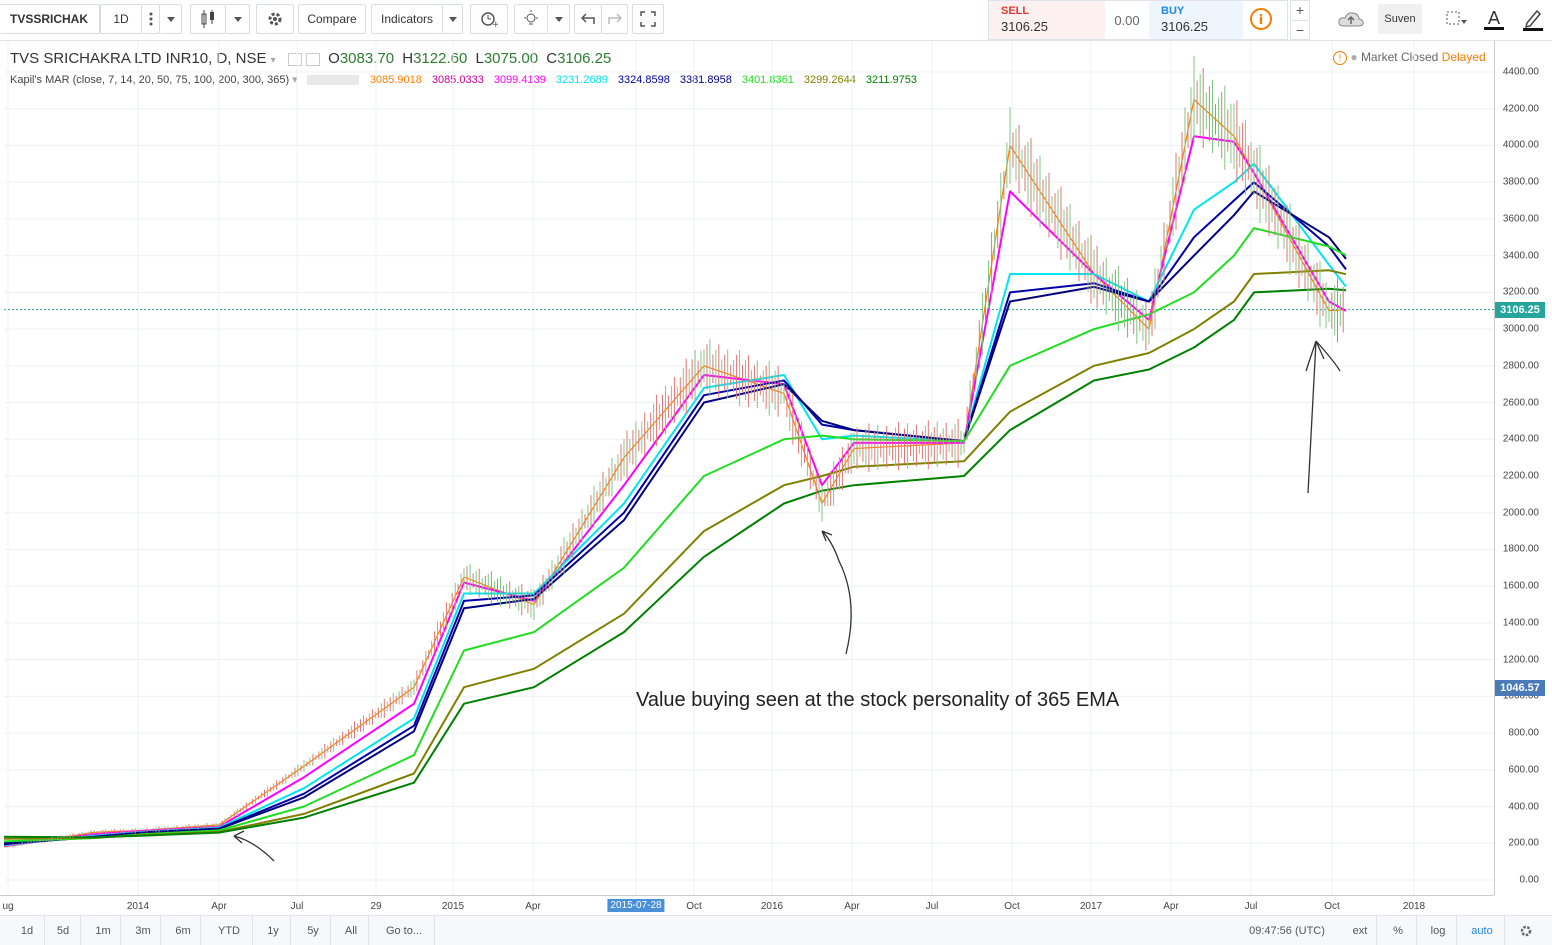 This screenshot has width=1552, height=945. What do you see at coordinates (1520, 366) in the screenshot?
I see `price-tick-label: 2800.00` at bounding box center [1520, 366].